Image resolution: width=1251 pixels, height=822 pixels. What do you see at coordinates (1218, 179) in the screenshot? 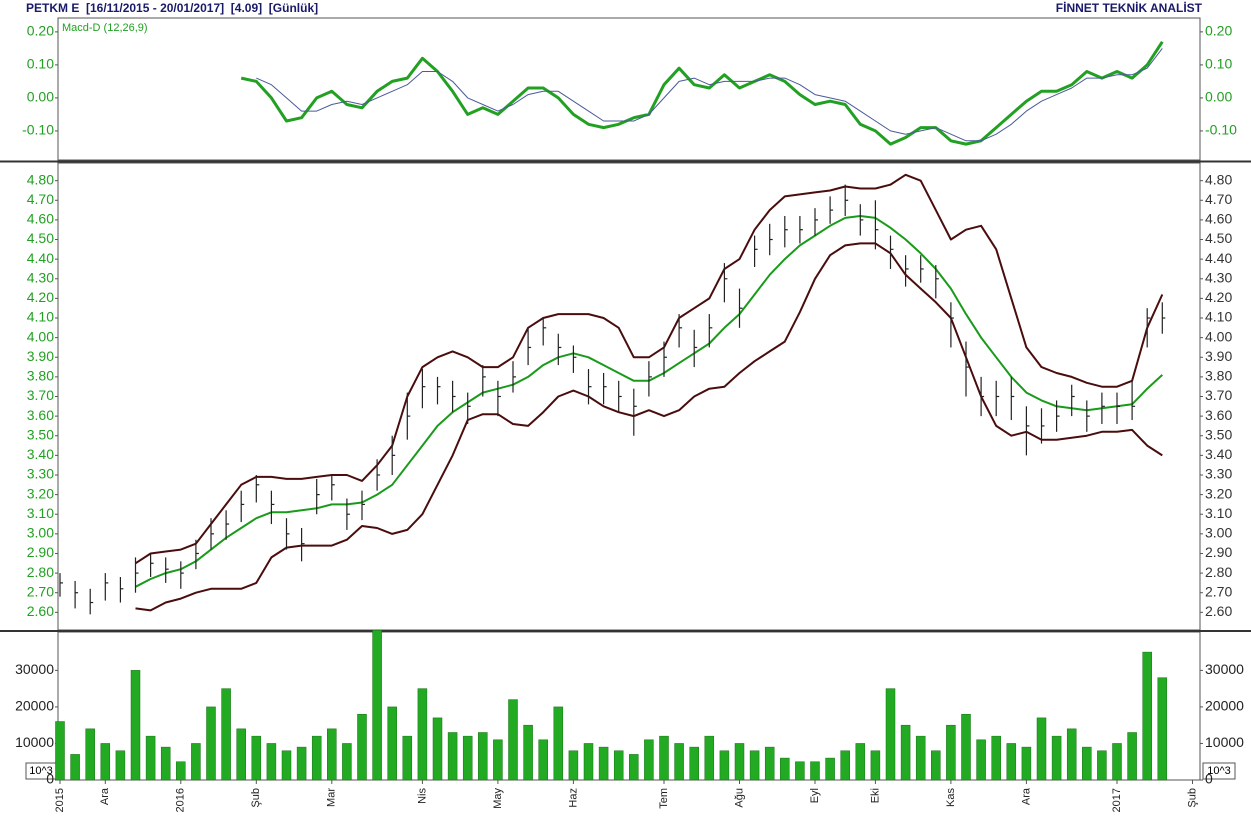
I see `y2-tick-label: 4.80` at bounding box center [1218, 179].